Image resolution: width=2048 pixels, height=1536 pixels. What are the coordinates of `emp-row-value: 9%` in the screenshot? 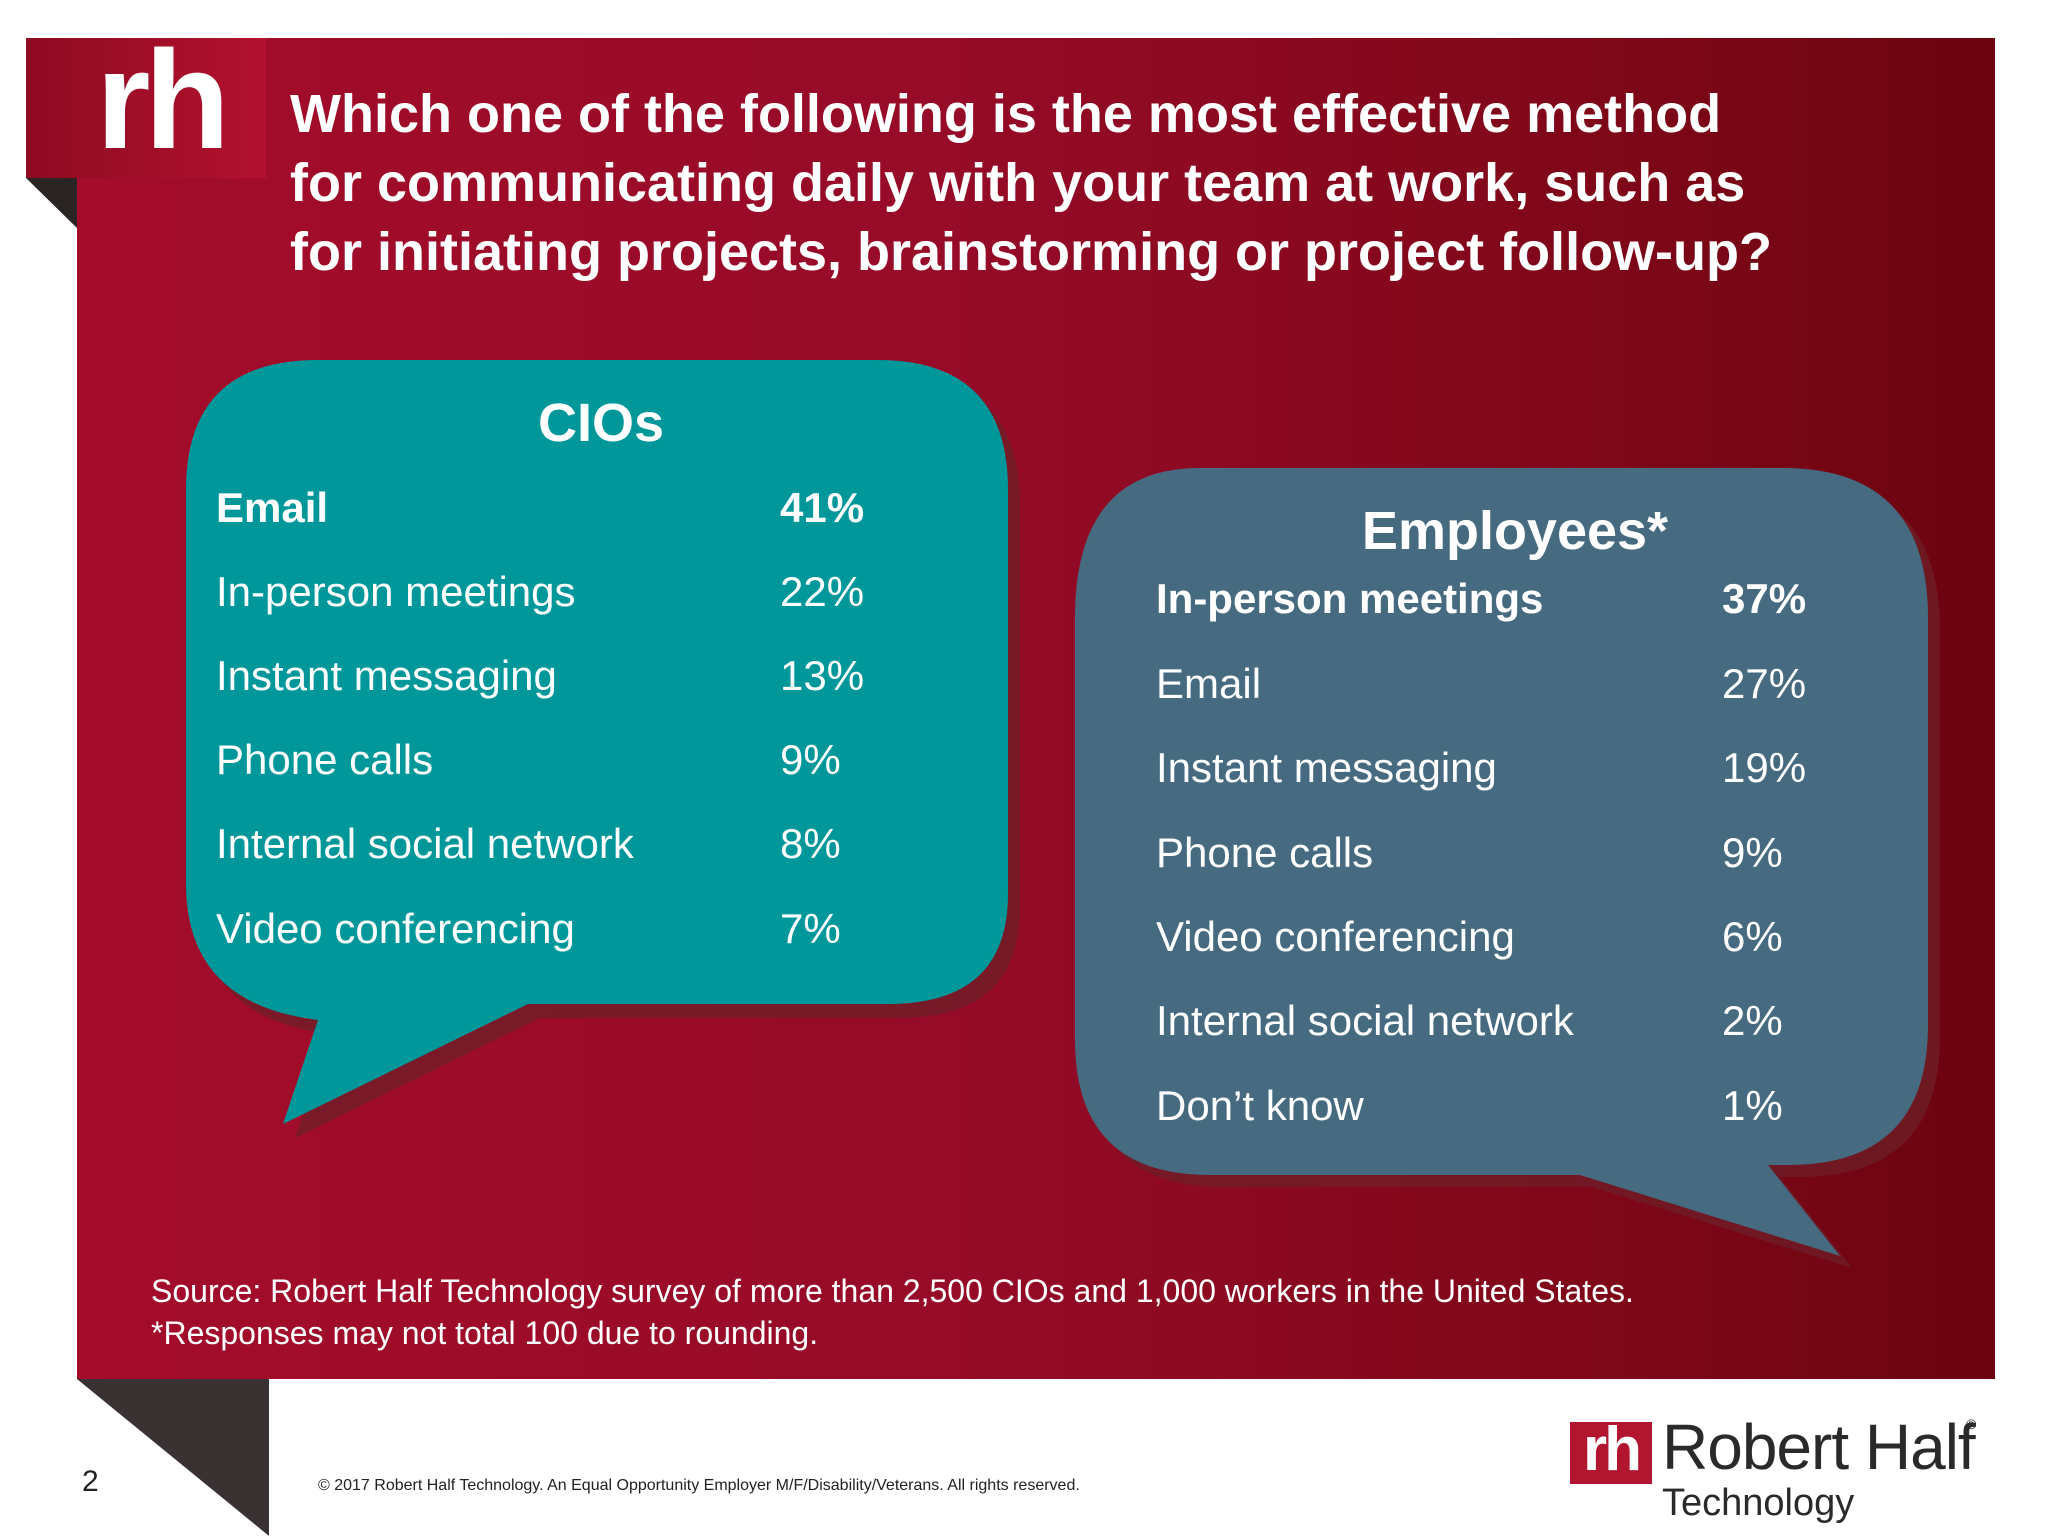 It's located at (1752, 852).